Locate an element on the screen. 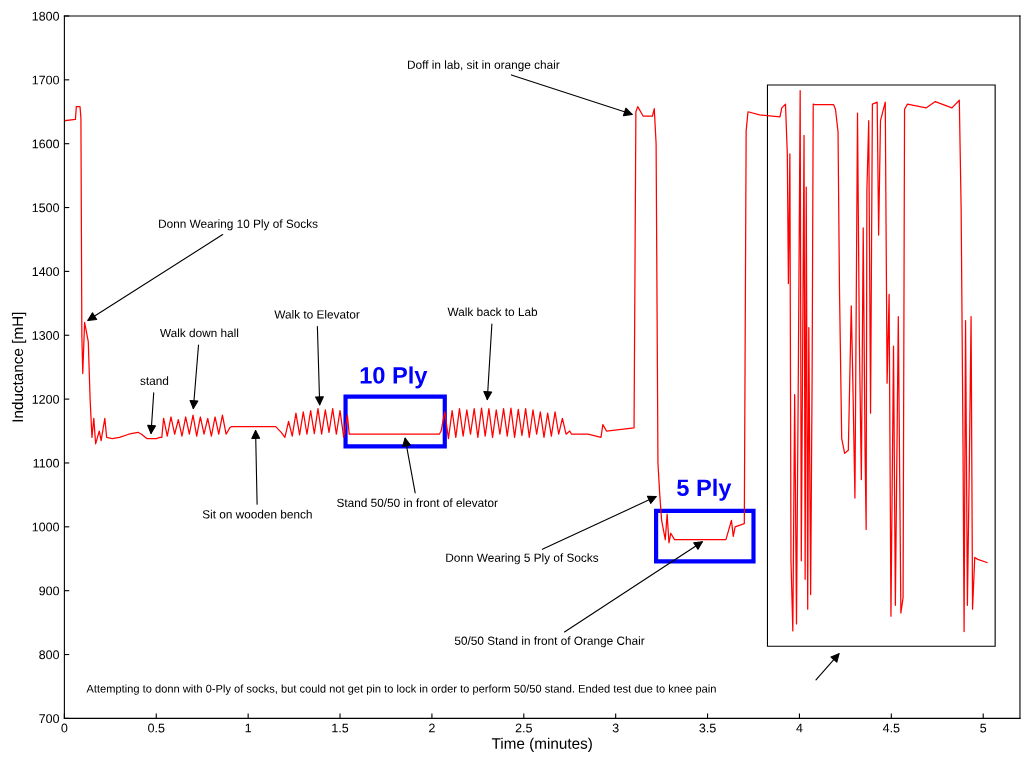  x-tick-label: 2 is located at coordinates (432, 728).